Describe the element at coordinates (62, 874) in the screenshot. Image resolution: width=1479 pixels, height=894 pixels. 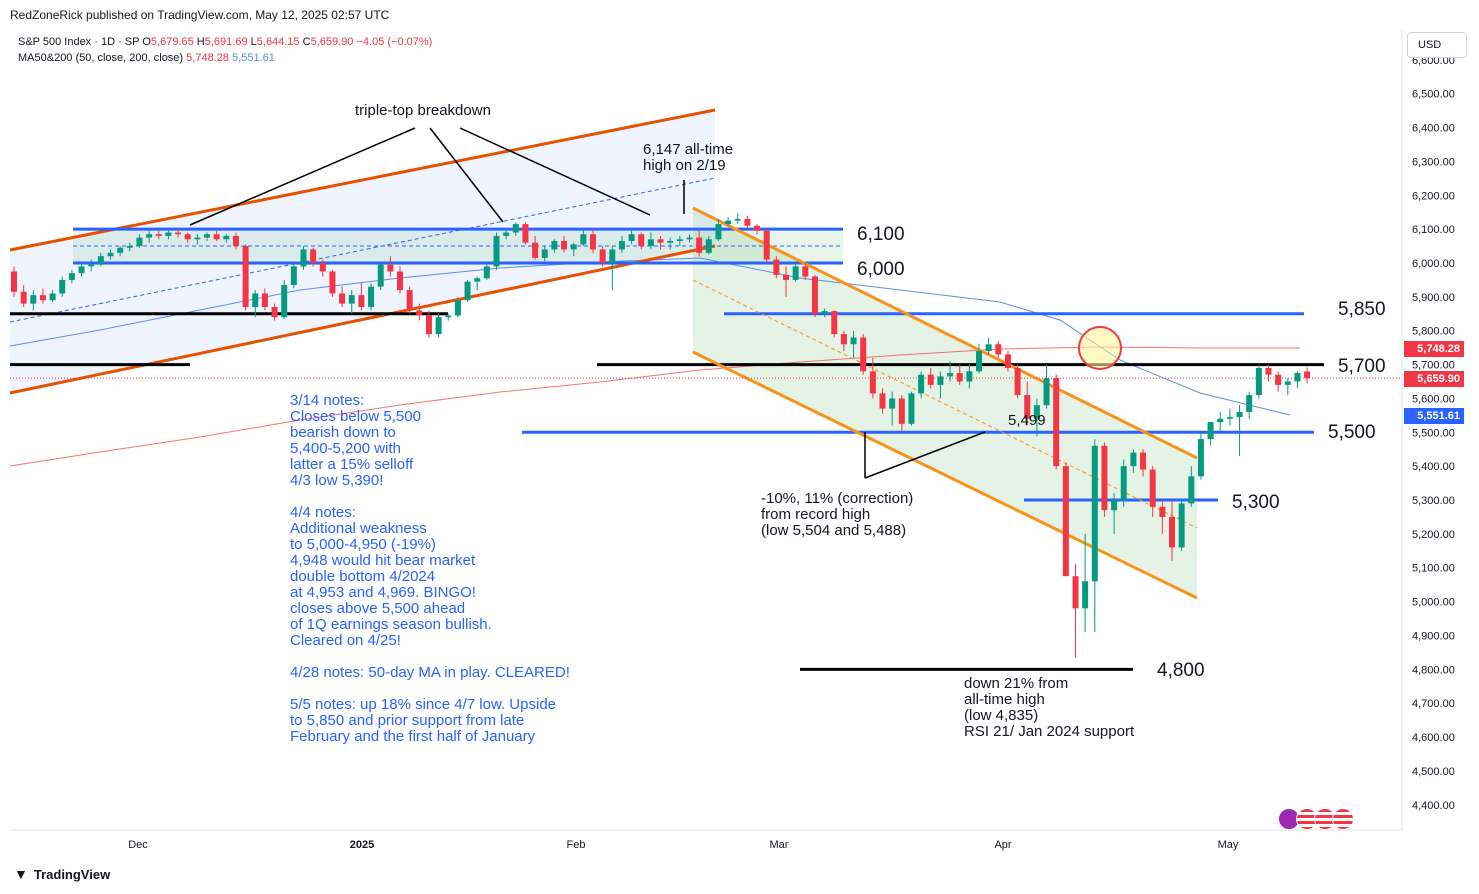
I see `footer-brand: ▼ TradingView` at that location.